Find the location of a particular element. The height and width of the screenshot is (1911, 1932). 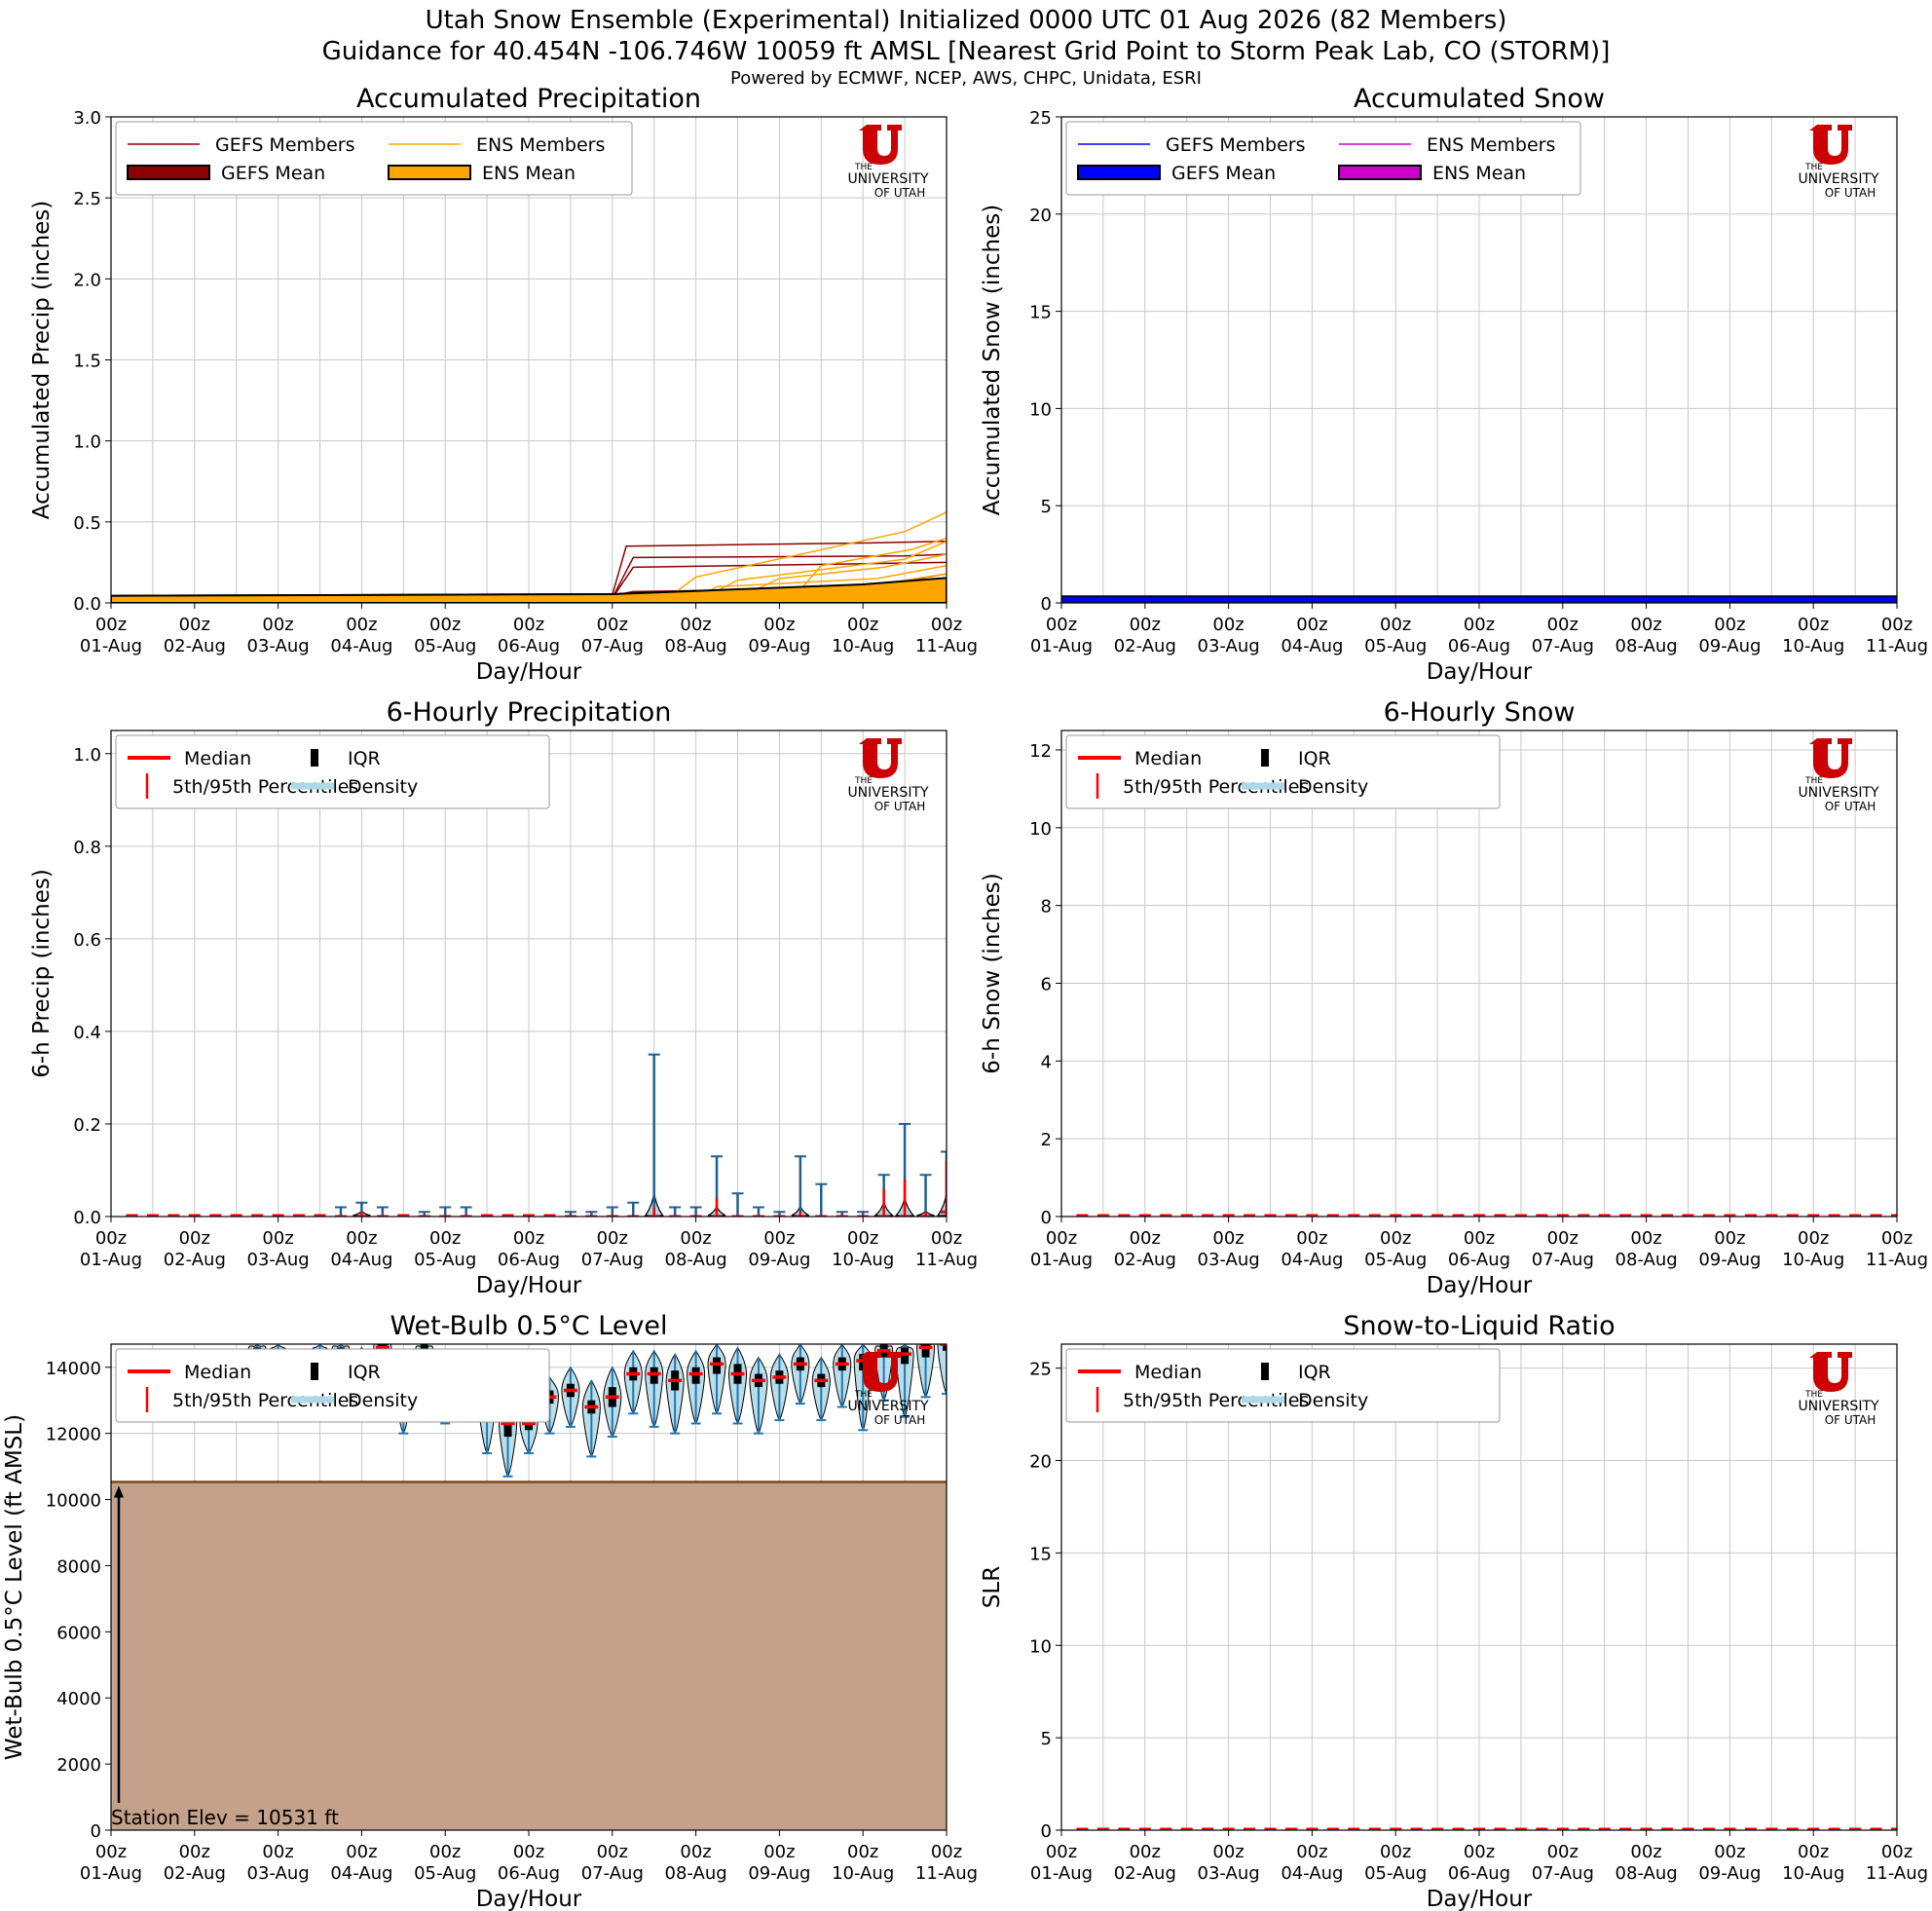

chart-title: 6-Hourly Precipitation is located at coordinates (529, 713).